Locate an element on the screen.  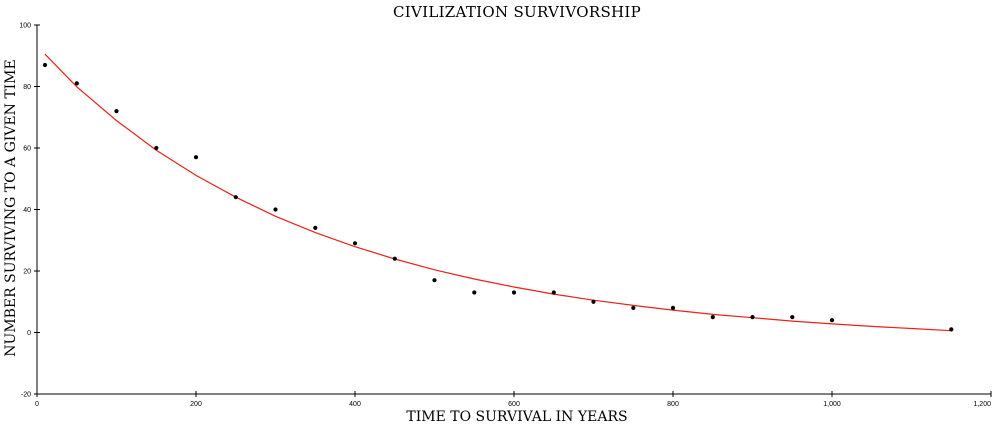
x-tick-label: 600 is located at coordinates (514, 404).